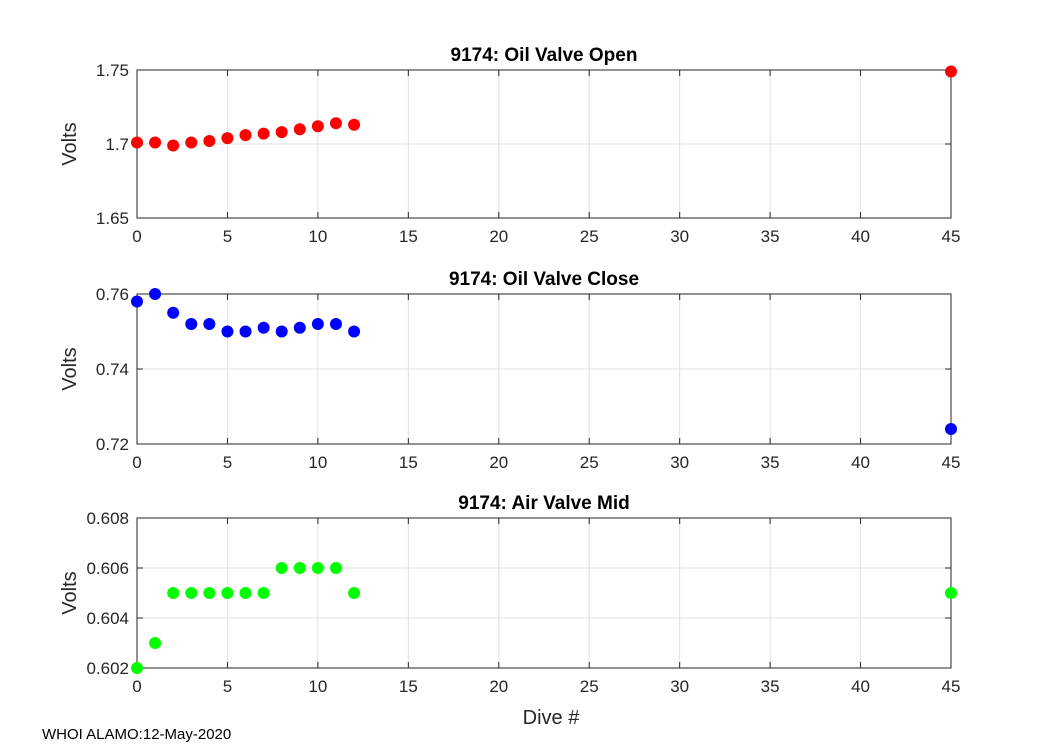  I want to click on subplot-title: 9174: Air Valve Mid, so click(543, 503).